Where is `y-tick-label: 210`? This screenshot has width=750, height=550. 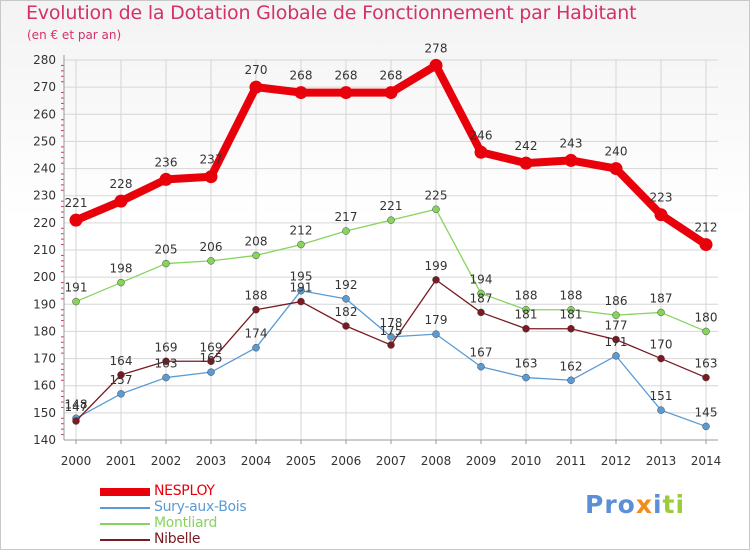 y-tick-label: 210 is located at coordinates (44, 250).